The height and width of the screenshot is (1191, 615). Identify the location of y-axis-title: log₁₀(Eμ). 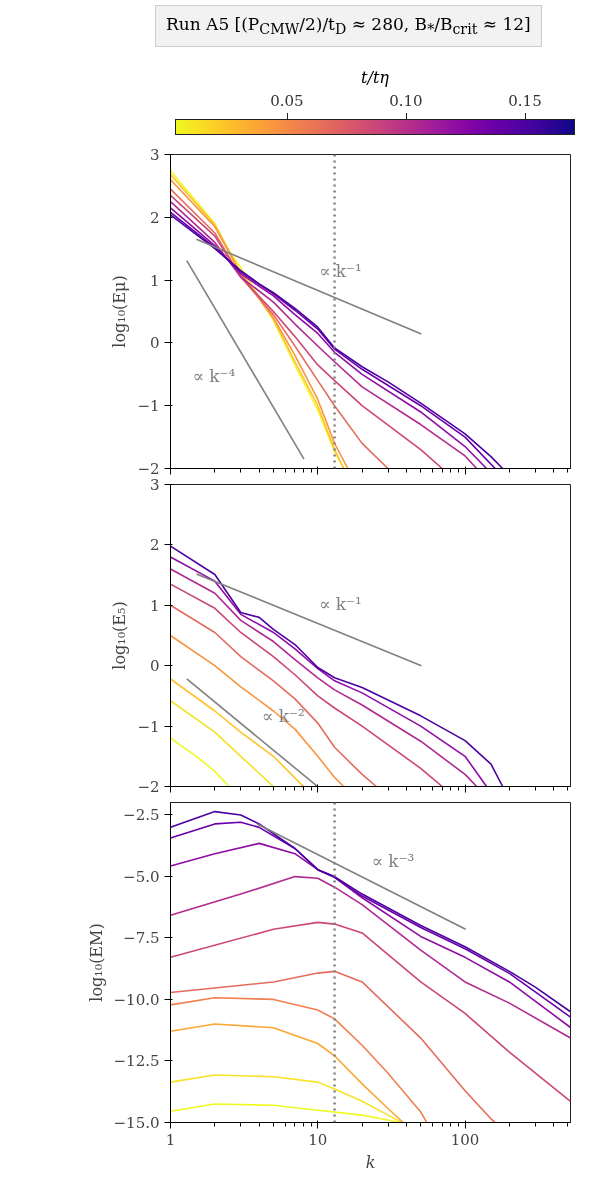
(120, 311).